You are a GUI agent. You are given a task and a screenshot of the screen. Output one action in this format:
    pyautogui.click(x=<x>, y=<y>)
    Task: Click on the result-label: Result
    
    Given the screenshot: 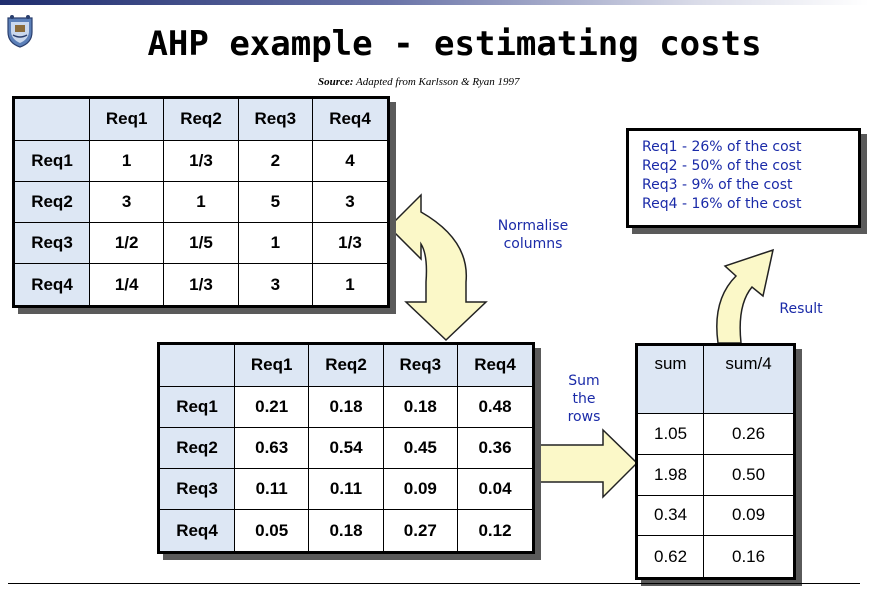 What is the action you would take?
    pyautogui.click(x=801, y=309)
    